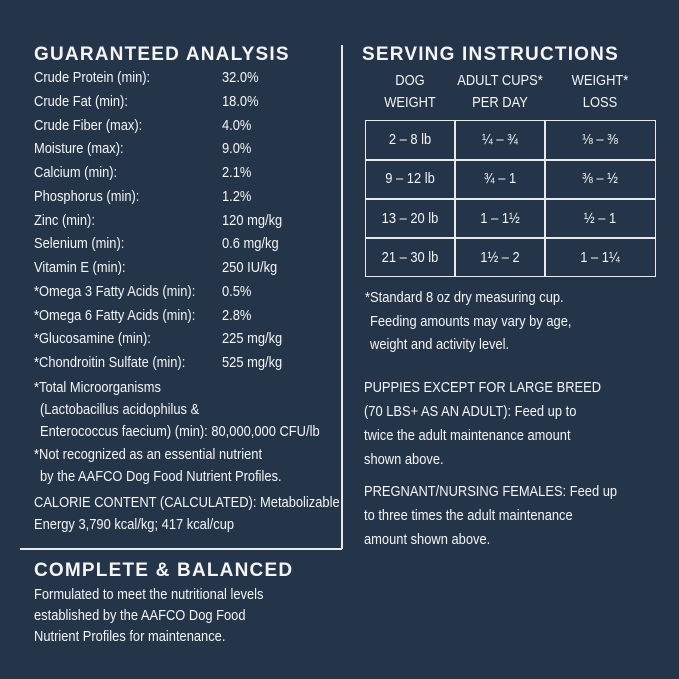 This screenshot has width=679, height=679. I want to click on table-cell: 21 – 30 lb, so click(410, 257).